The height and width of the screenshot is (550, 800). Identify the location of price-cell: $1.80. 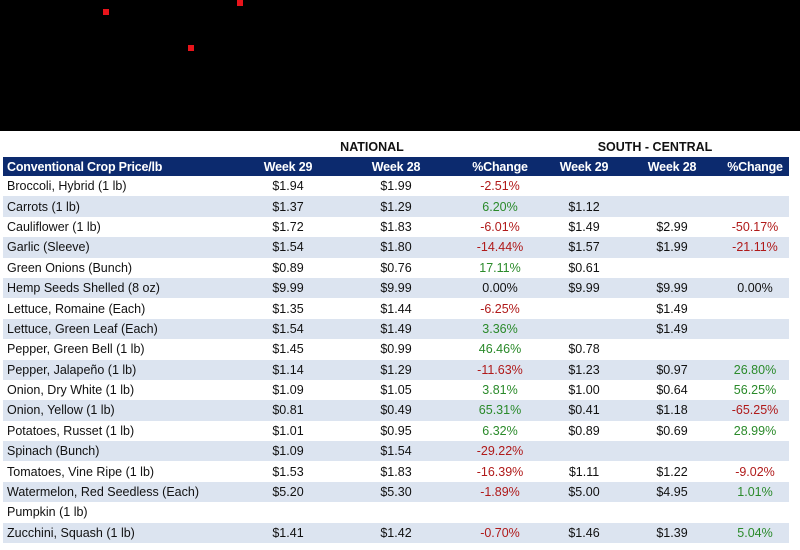
(396, 247).